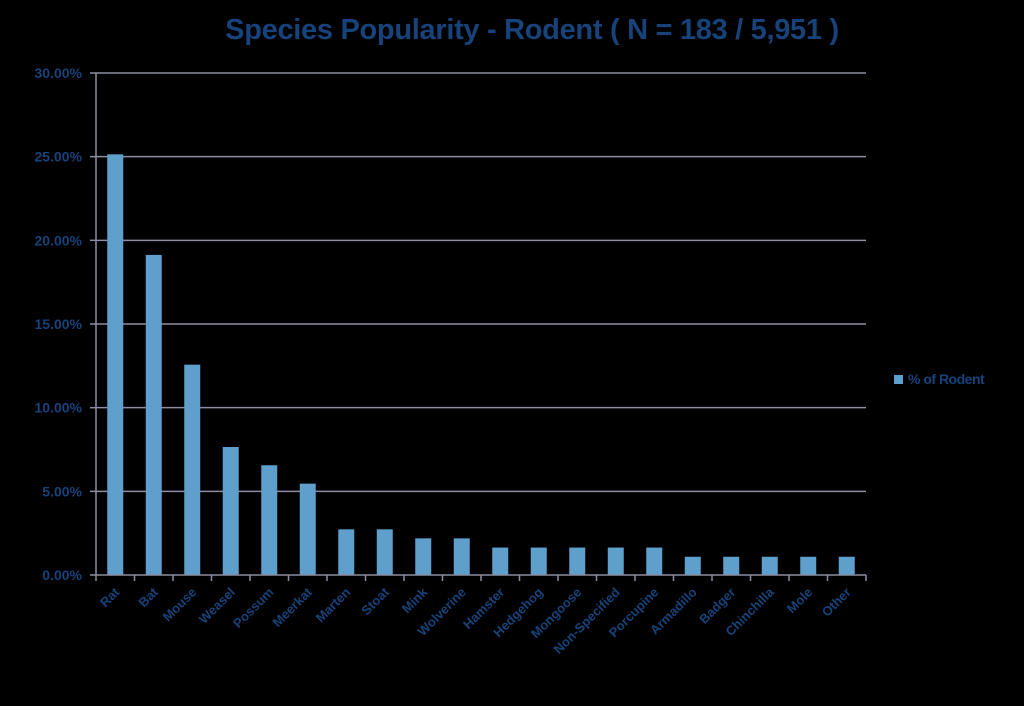 The image size is (1024, 706). I want to click on y-axis-labels: 0.00% 5.00% 10.00% 15.00% 20.00% 25.00% 30.00%, so click(59, 324).